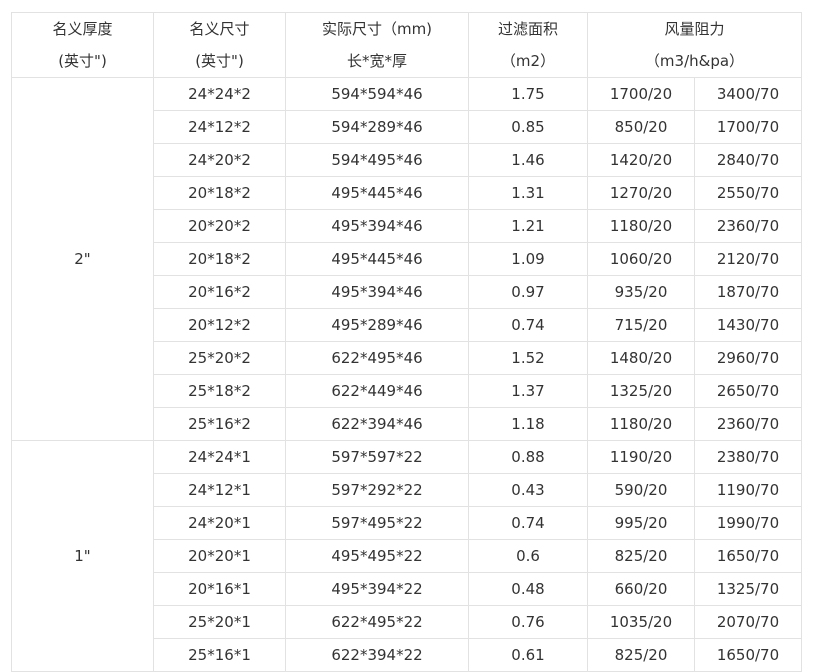 The width and height of the screenshot is (817, 672). What do you see at coordinates (748, 457) in the screenshot?
I see `airflow-high-cell: 2380/70` at bounding box center [748, 457].